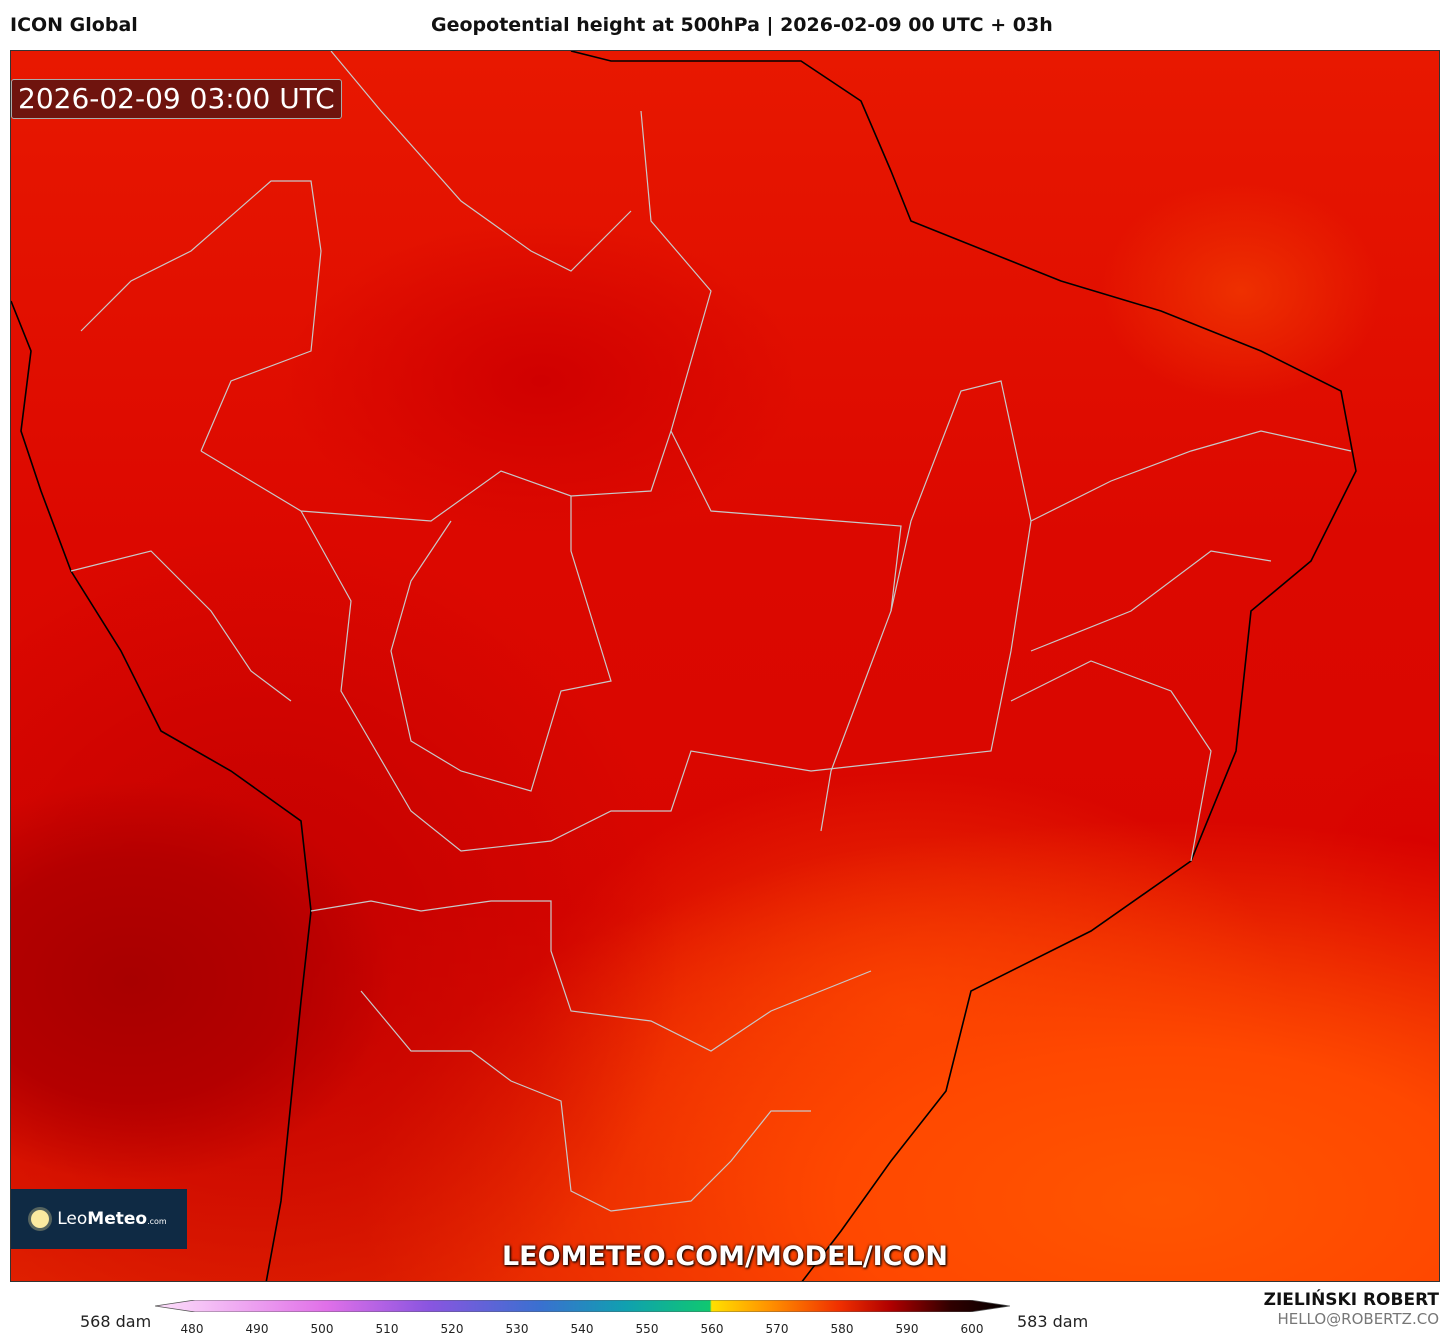 The height and width of the screenshot is (1338, 1449). Describe the element at coordinates (40, 1219) in the screenshot. I see `sun-icon` at that location.